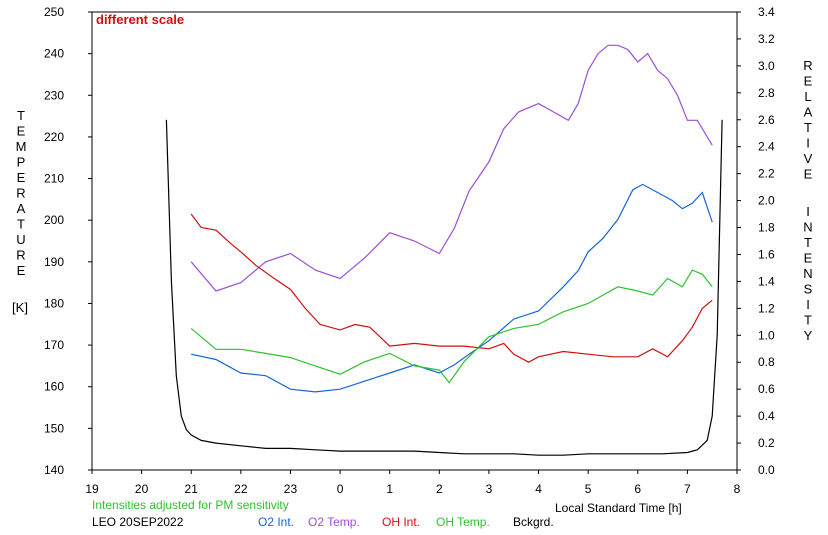  Describe the element at coordinates (808, 158) in the screenshot. I see `right-axis-title-letter: V` at that location.